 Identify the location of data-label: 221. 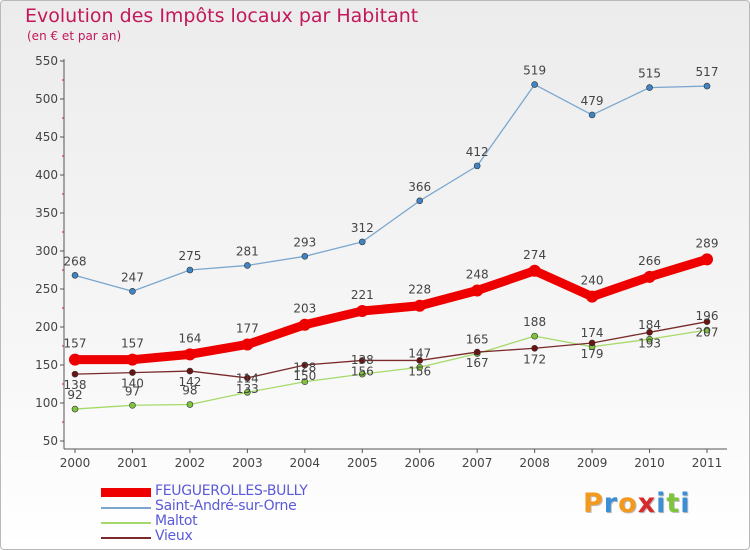
(362, 295).